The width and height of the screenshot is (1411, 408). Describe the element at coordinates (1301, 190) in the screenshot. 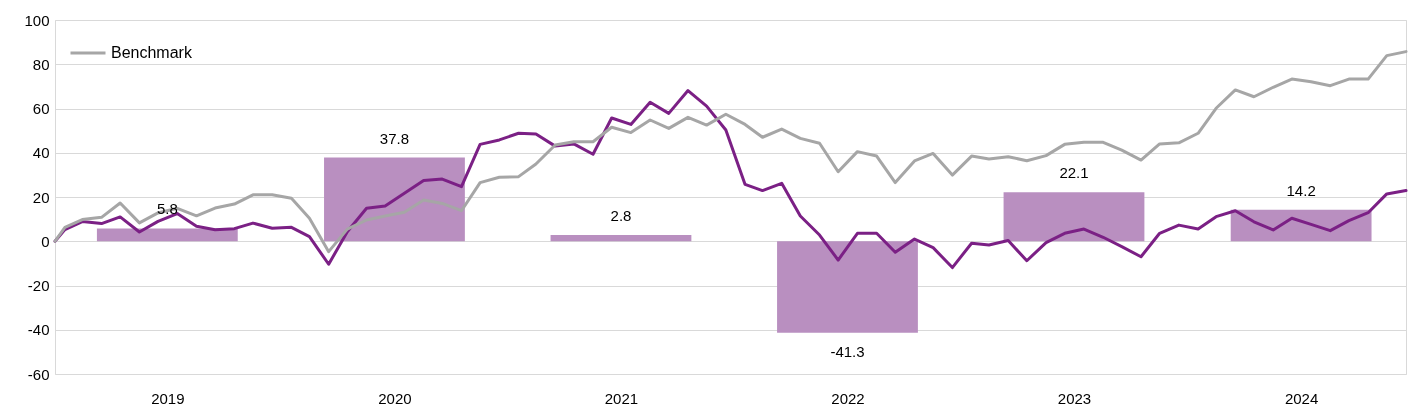

I see `data-label: 14.2` at that location.